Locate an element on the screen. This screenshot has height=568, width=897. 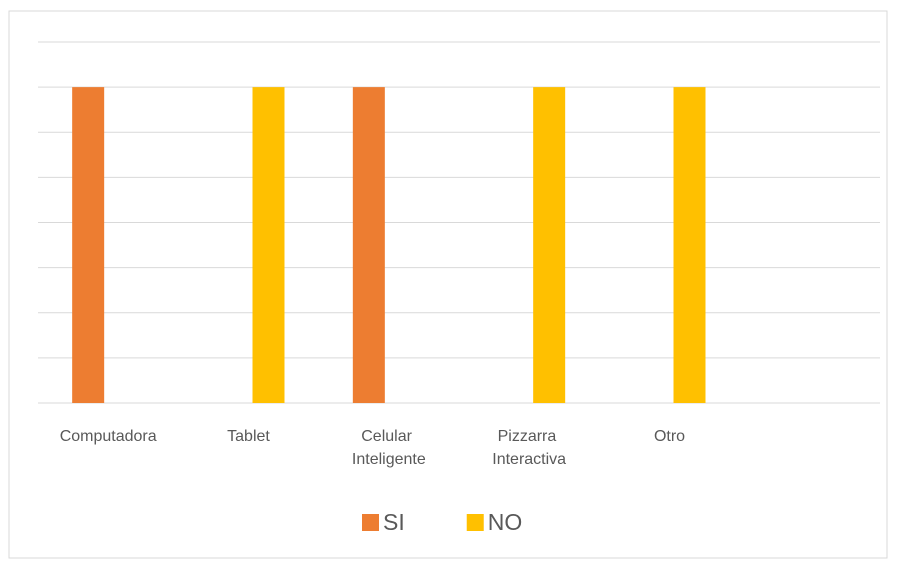
x-tick-label: Computadora is located at coordinates (108, 436).